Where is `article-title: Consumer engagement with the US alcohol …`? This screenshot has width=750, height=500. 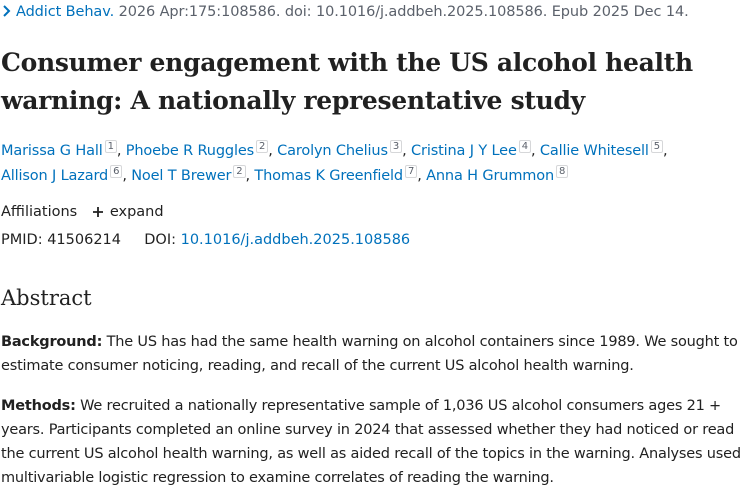
article-title: Consumer engagement with the US alcohol … is located at coordinates (347, 81).